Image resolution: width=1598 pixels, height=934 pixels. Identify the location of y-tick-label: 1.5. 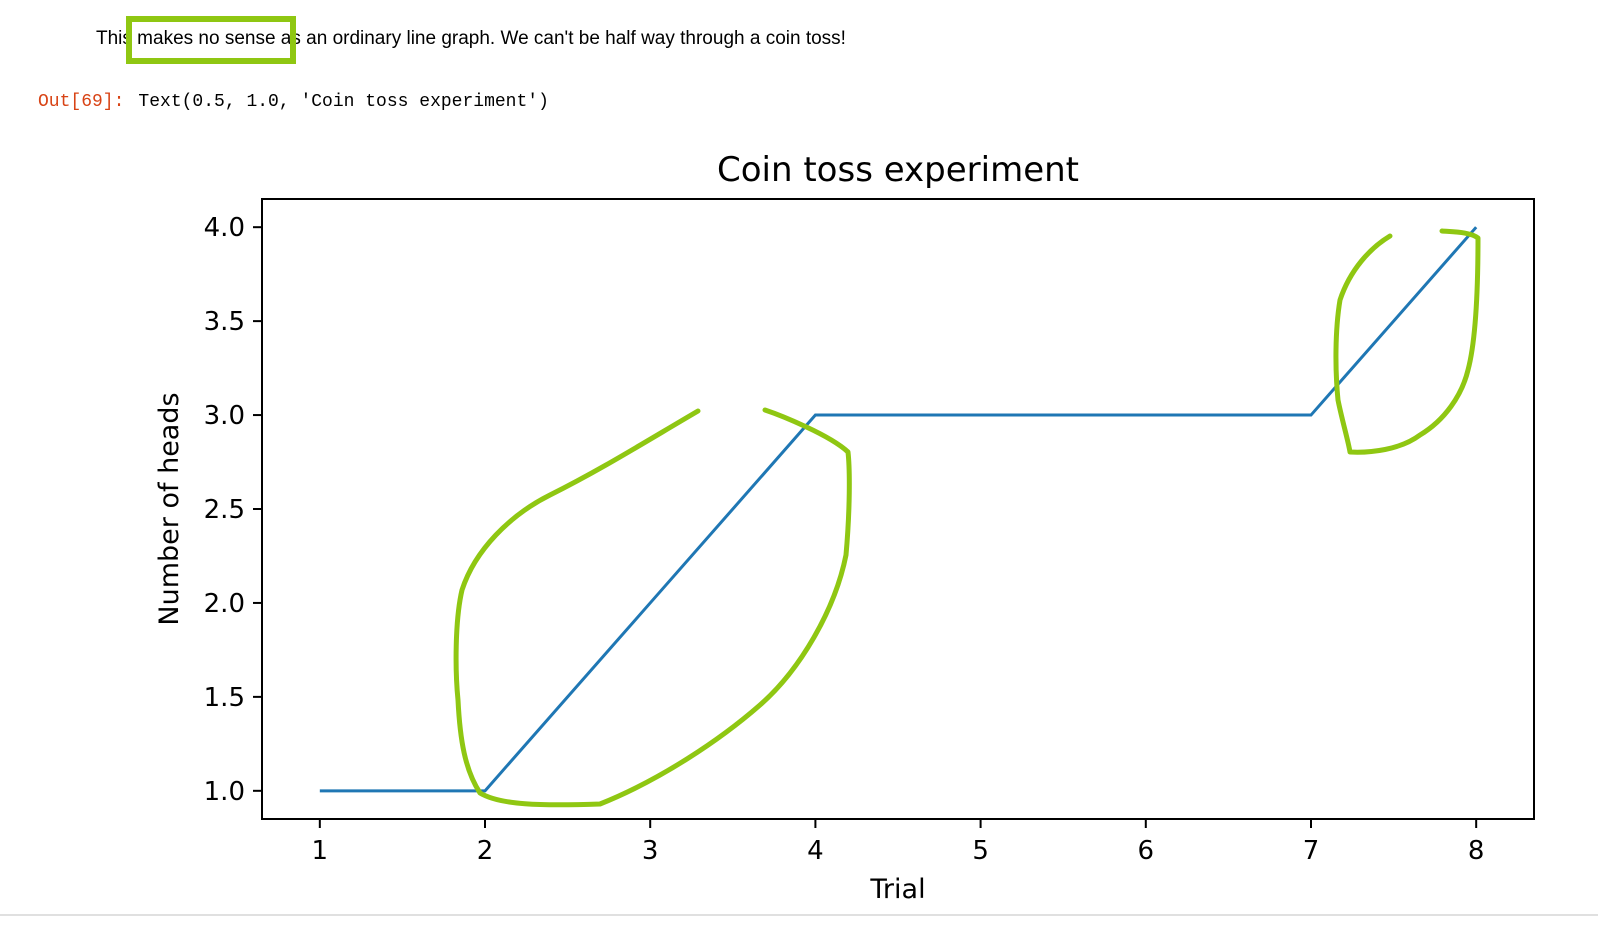
(224, 698).